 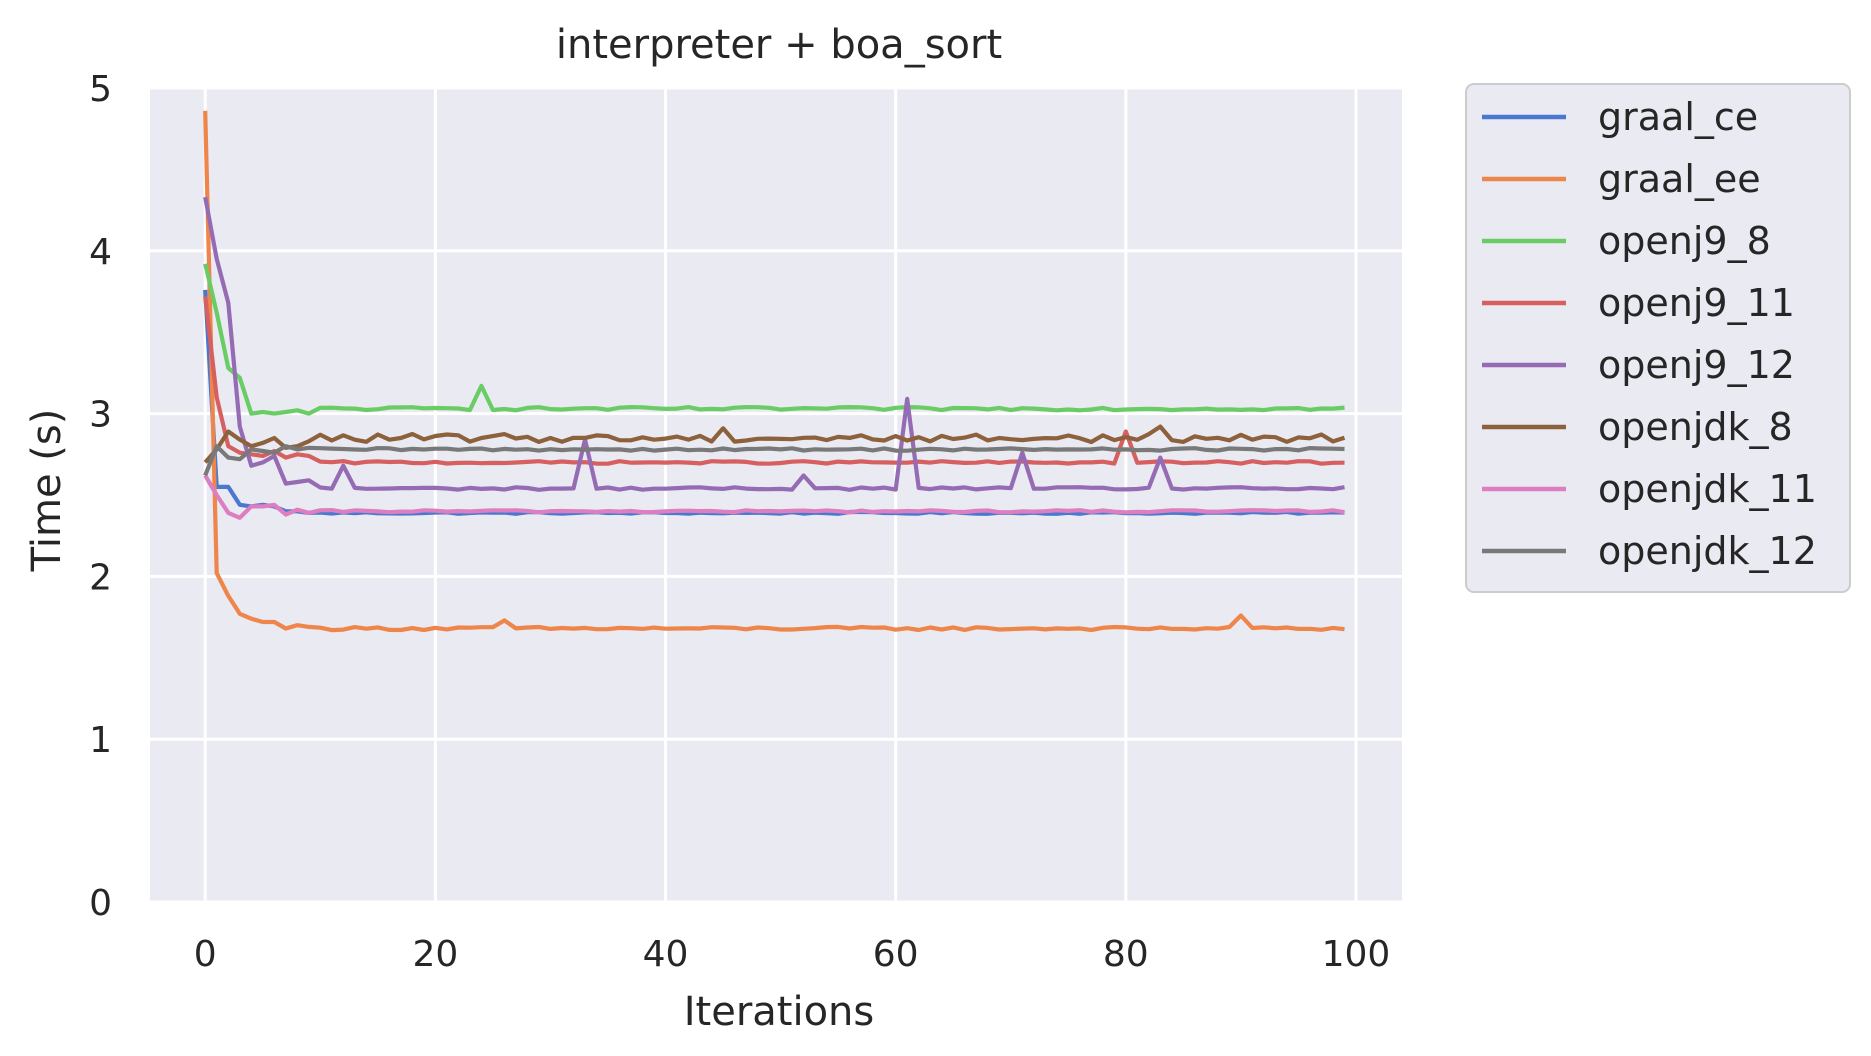 What do you see at coordinates (896, 954) in the screenshot?
I see `x-tick-label: 60` at bounding box center [896, 954].